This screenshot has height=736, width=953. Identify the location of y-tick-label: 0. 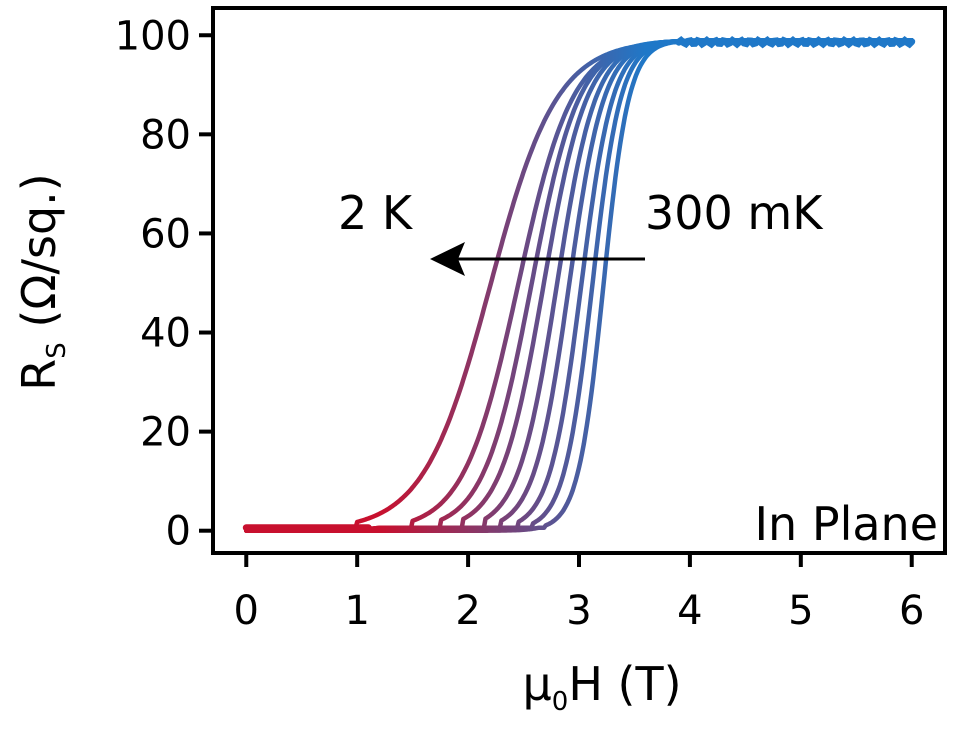
(178, 532).